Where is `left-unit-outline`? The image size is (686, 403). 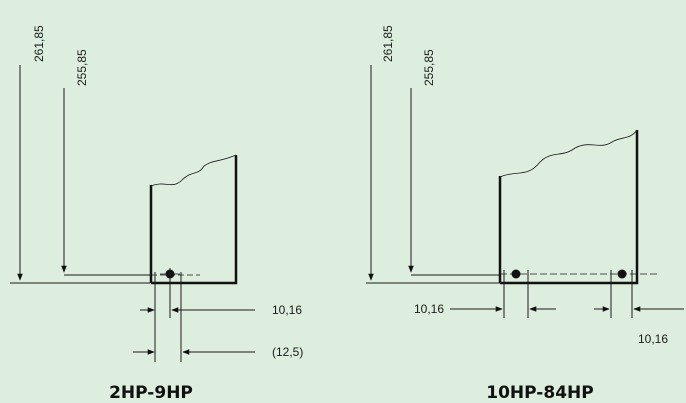 left-unit-outline is located at coordinates (193, 220).